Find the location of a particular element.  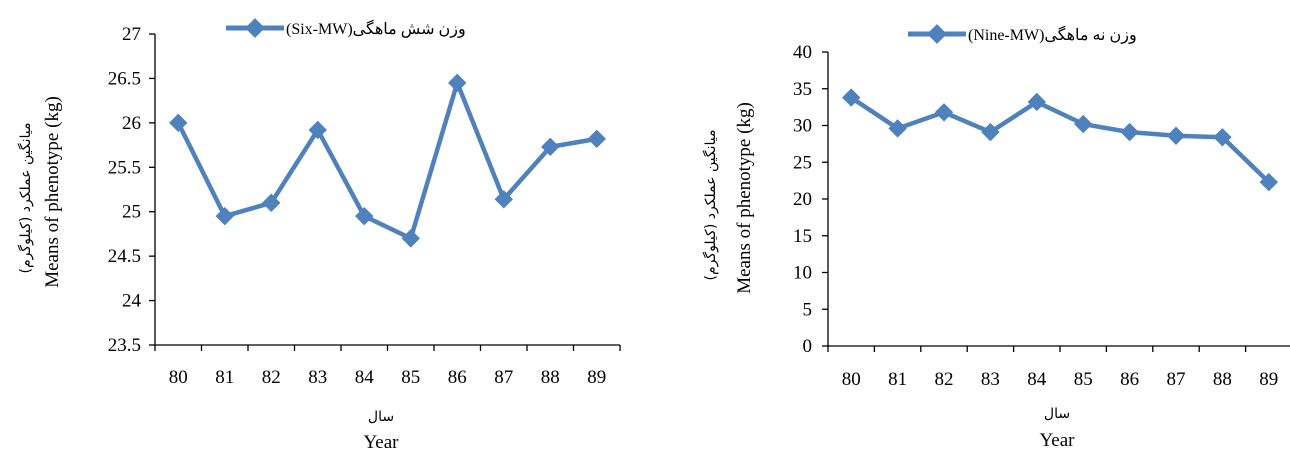

y-tick-label: 20 is located at coordinates (802, 199).